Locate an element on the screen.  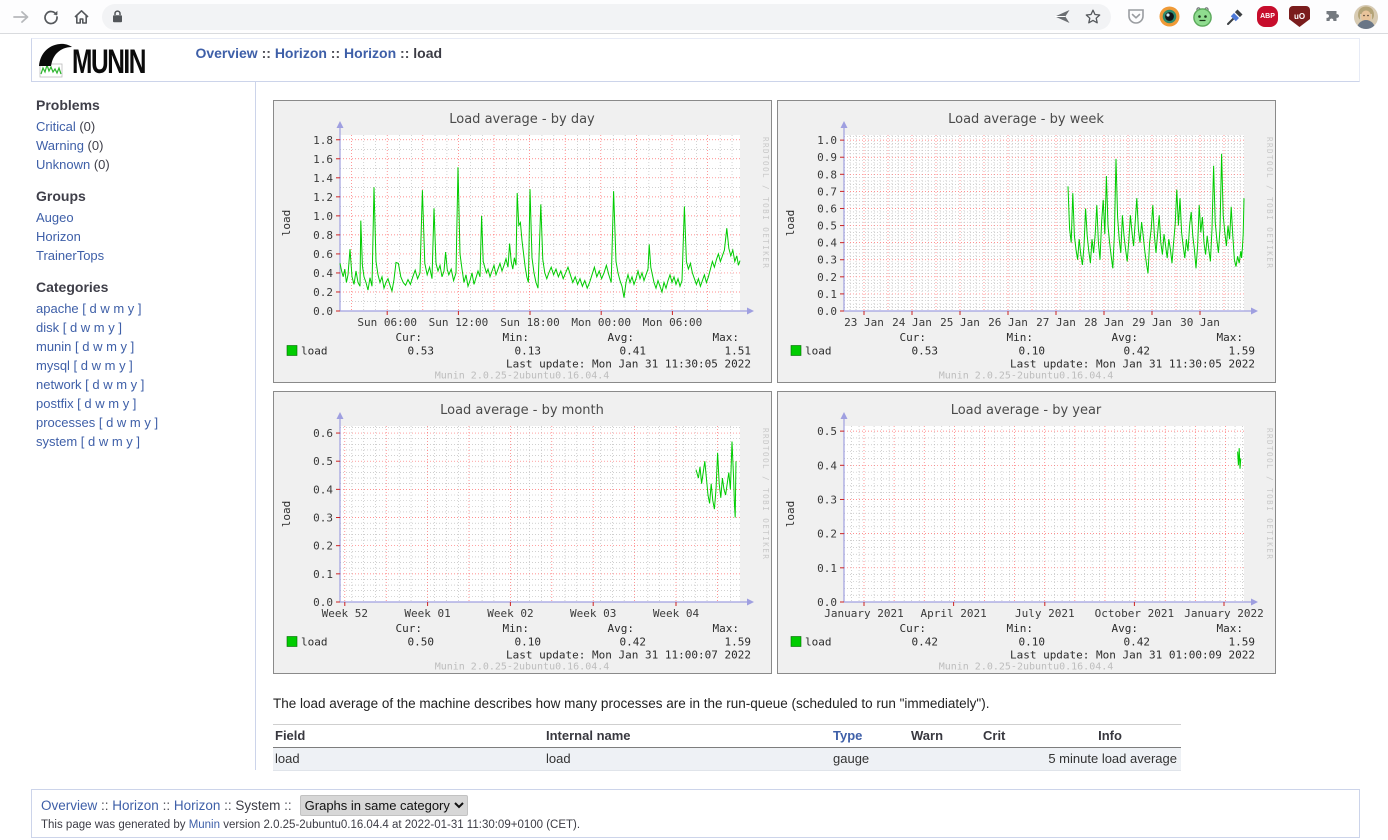
sidebar-link: network [ d w m y ] is located at coordinates (90, 384).